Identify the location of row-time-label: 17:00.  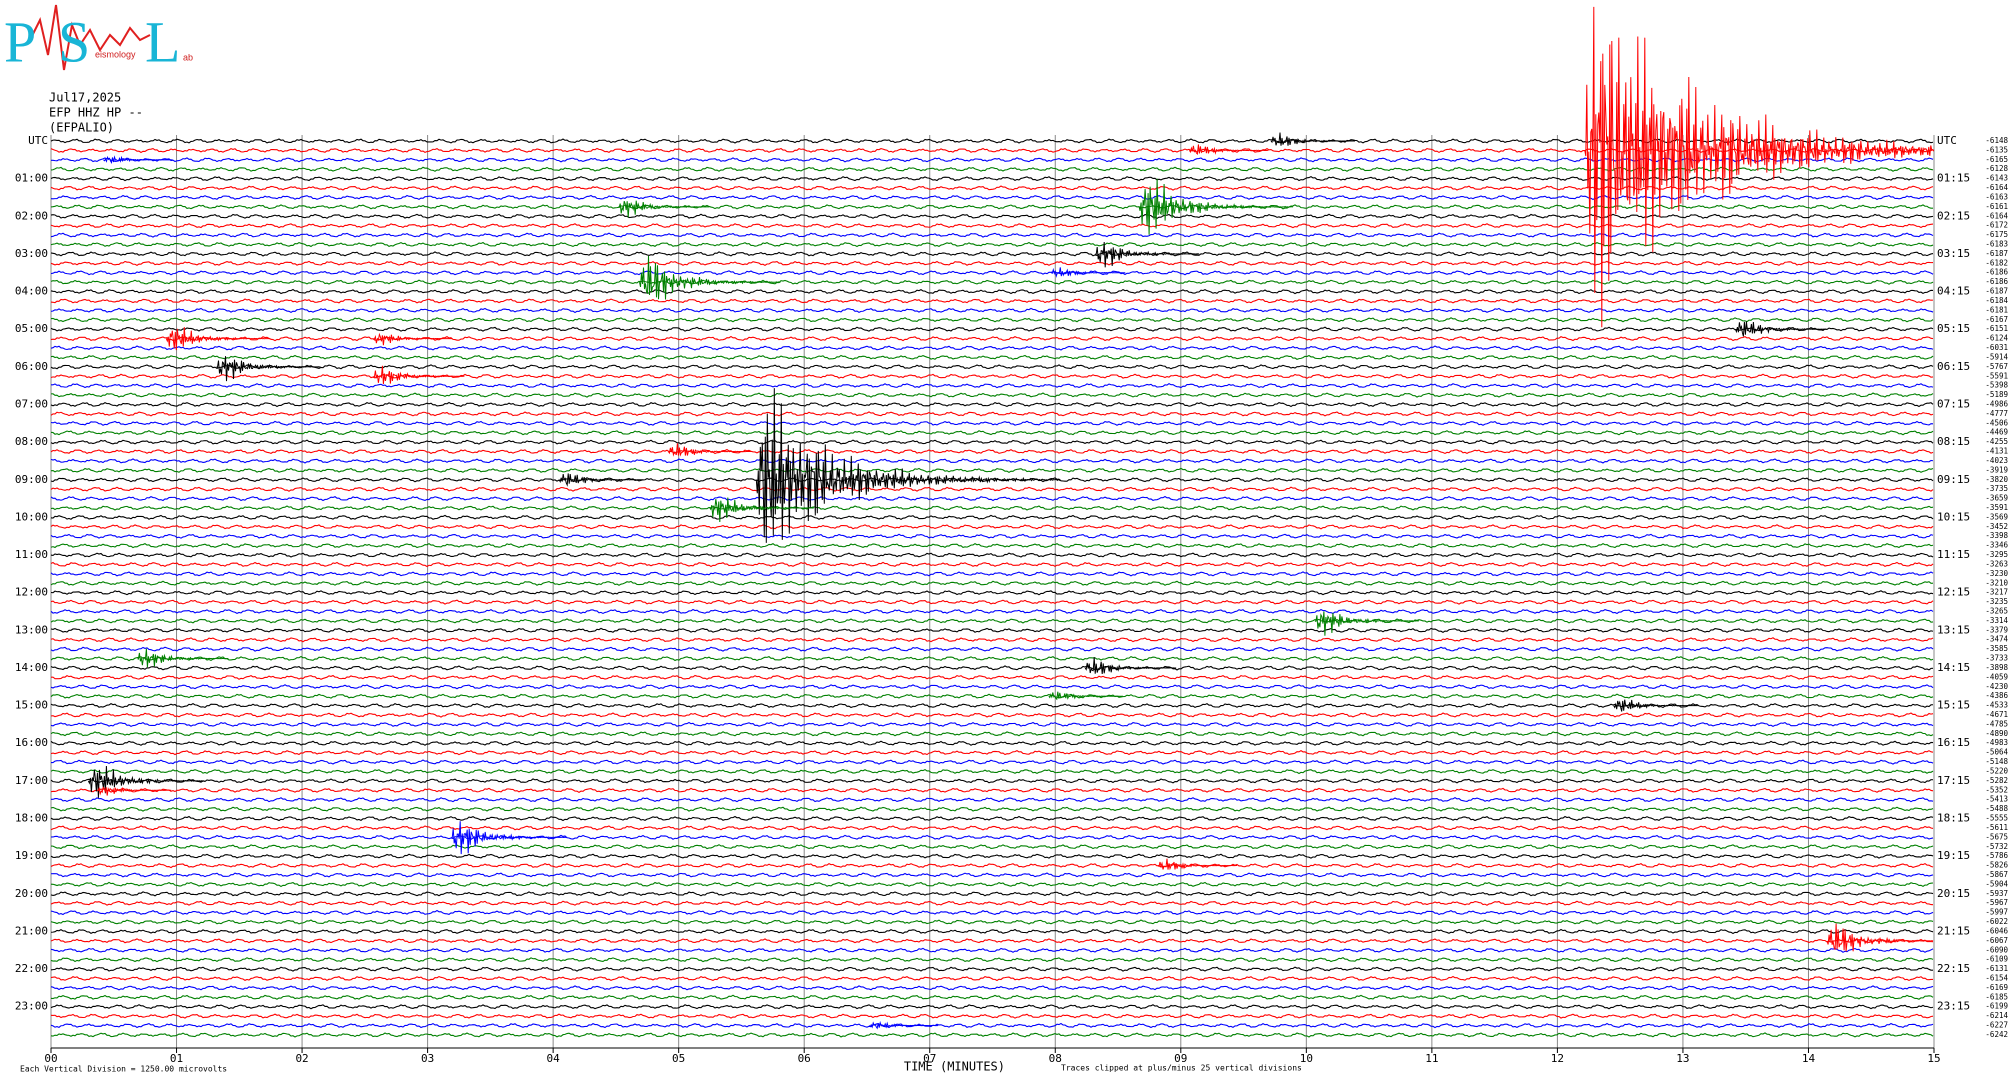
(31, 780).